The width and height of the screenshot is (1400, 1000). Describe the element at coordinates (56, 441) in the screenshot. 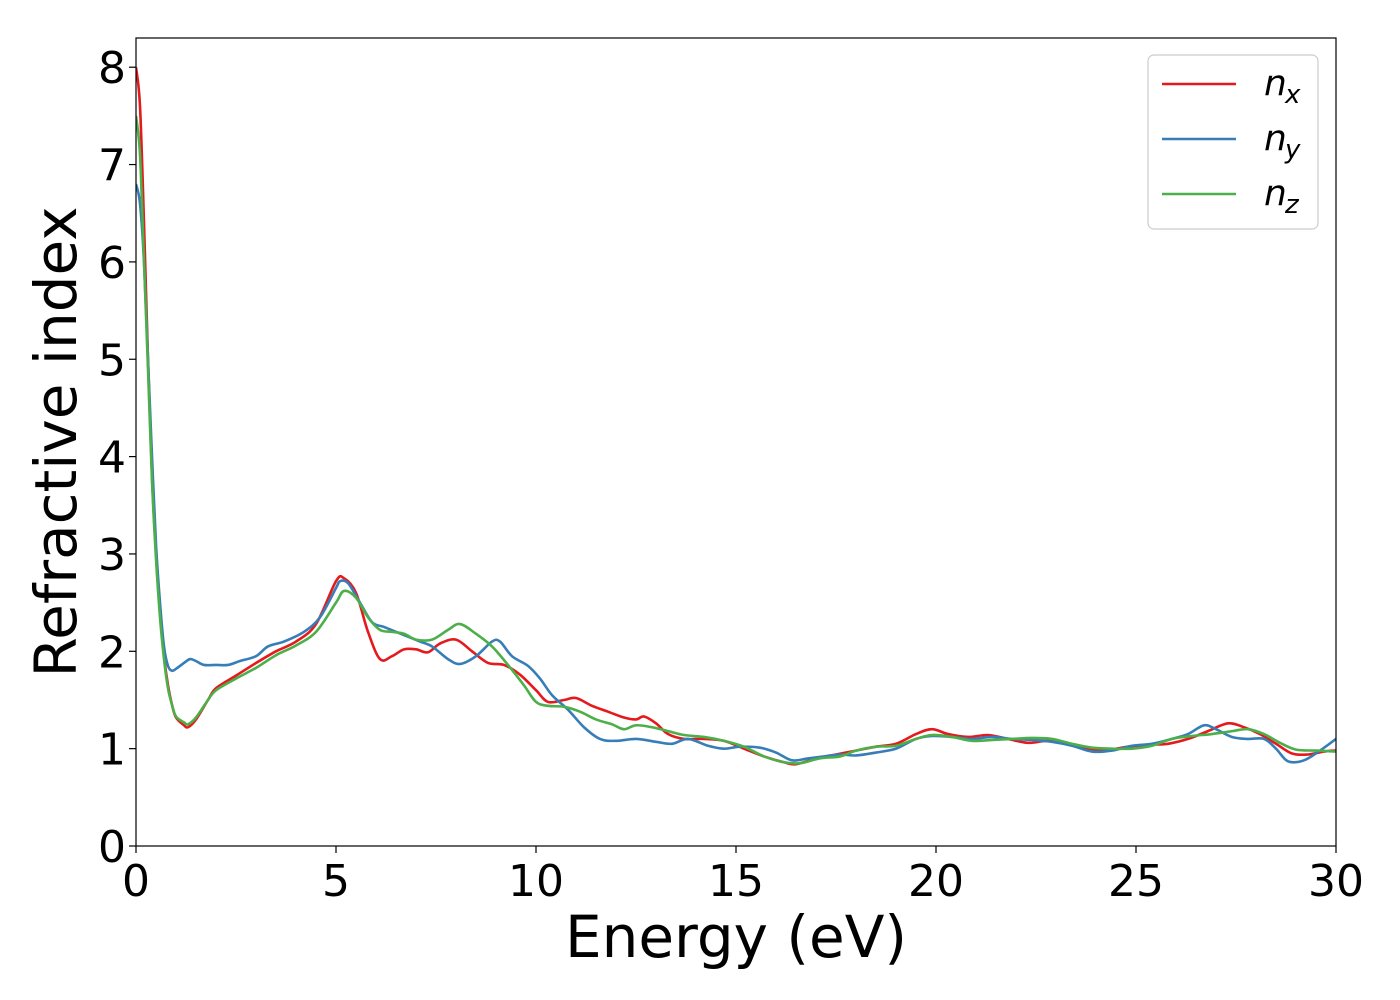

I see `y-axis-label: Refractive index` at that location.